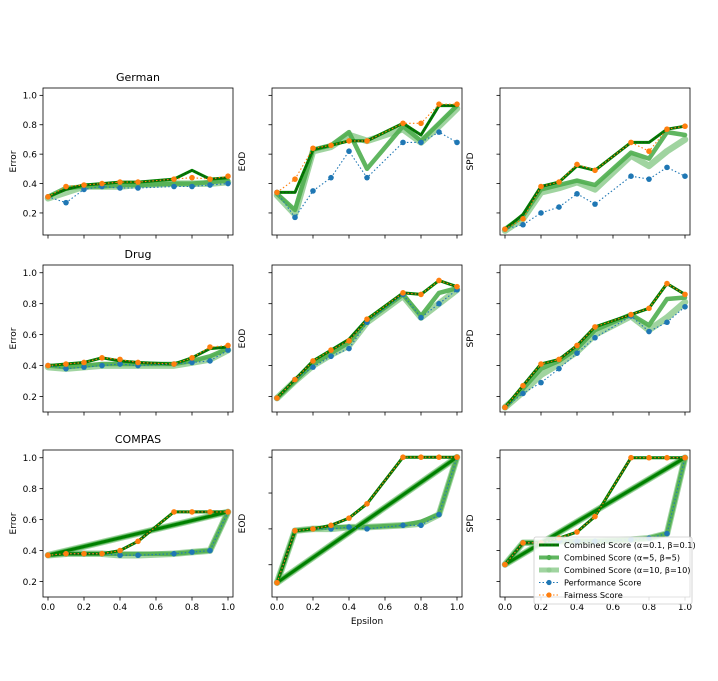  Describe the element at coordinates (30, 185) in the screenshot. I see `y-tick-label: 0.4` at that location.